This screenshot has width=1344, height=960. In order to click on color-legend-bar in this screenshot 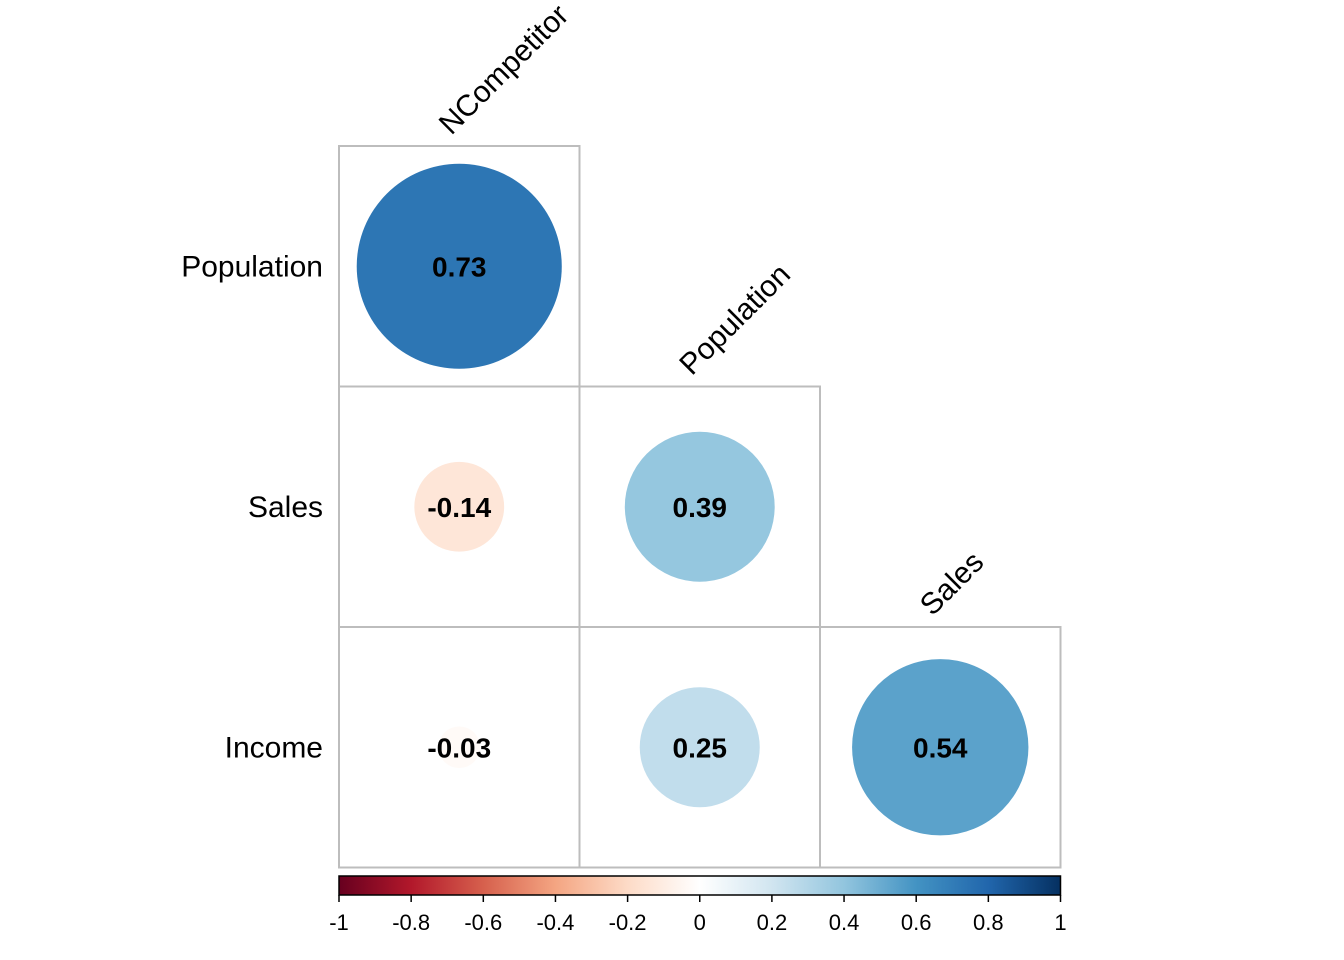, I will do `click(700, 885)`.